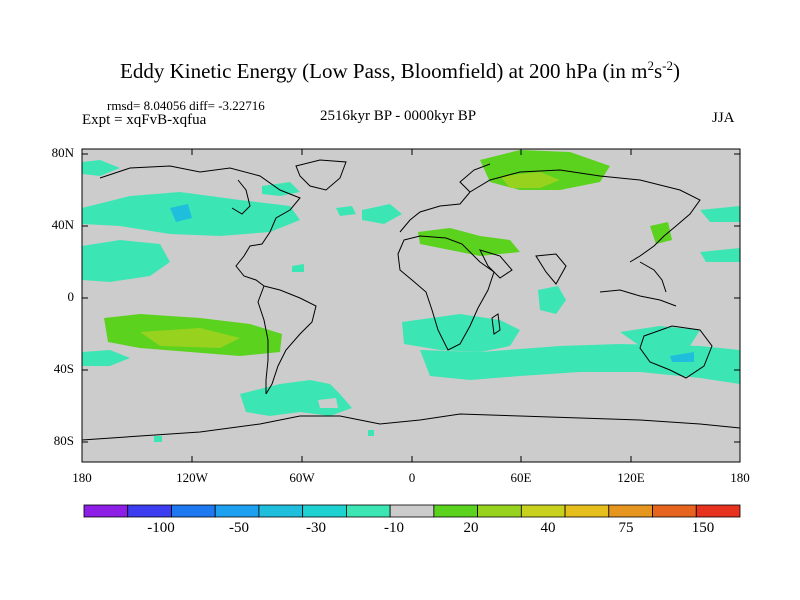 This screenshot has height=600, width=800. I want to click on lon-label-120e: 120E, so click(631, 477).